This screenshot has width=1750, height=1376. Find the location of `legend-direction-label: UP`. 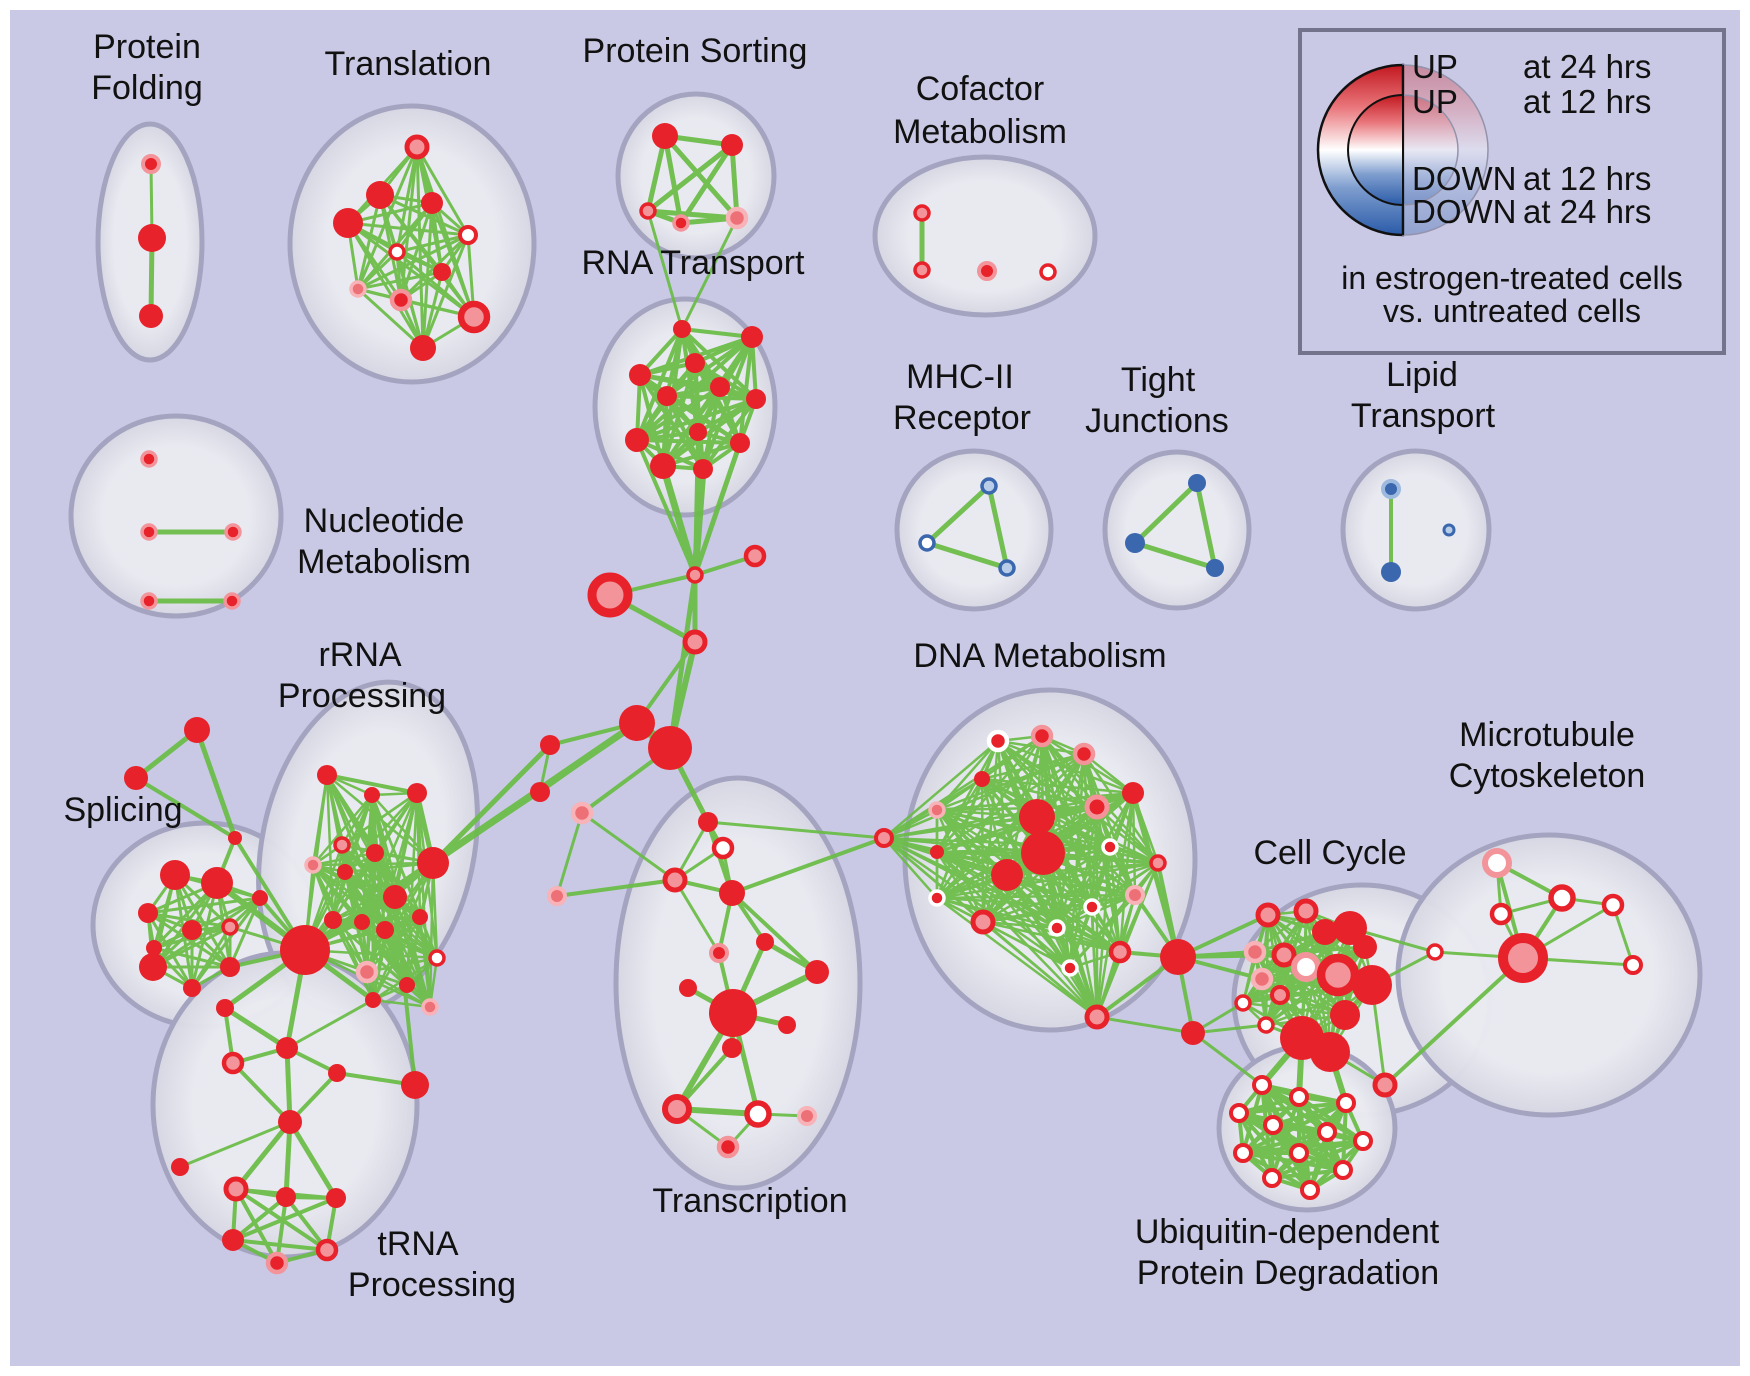

legend-direction-label: UP is located at coordinates (1435, 66).